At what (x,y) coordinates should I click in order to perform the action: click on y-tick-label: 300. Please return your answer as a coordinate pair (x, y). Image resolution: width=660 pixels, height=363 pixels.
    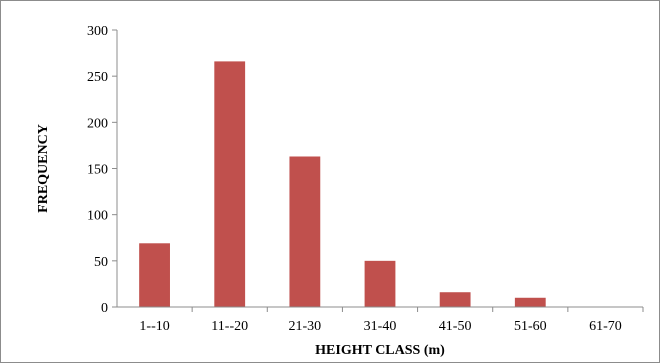
    Looking at the image, I should click on (97, 31).